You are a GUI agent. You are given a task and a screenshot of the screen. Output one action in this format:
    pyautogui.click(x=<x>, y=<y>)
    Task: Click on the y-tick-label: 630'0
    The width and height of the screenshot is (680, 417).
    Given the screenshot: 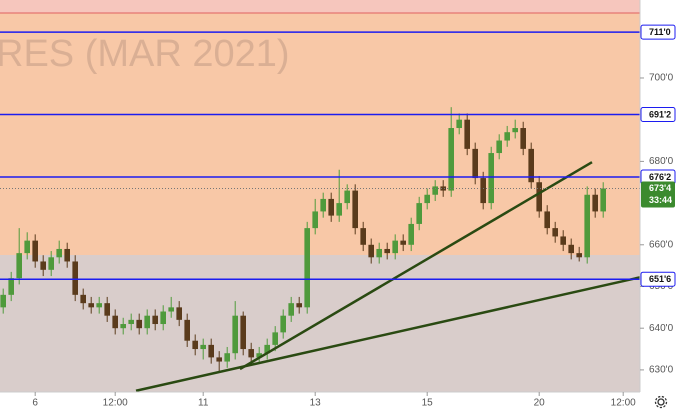 What is the action you would take?
    pyautogui.click(x=661, y=370)
    